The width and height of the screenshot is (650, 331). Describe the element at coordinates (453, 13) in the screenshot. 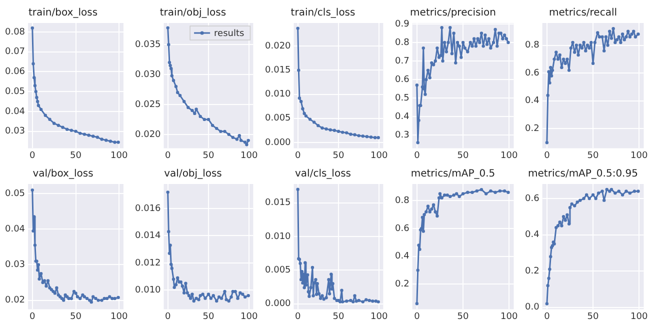

I see `chart-title: metrics/precision` at that location.